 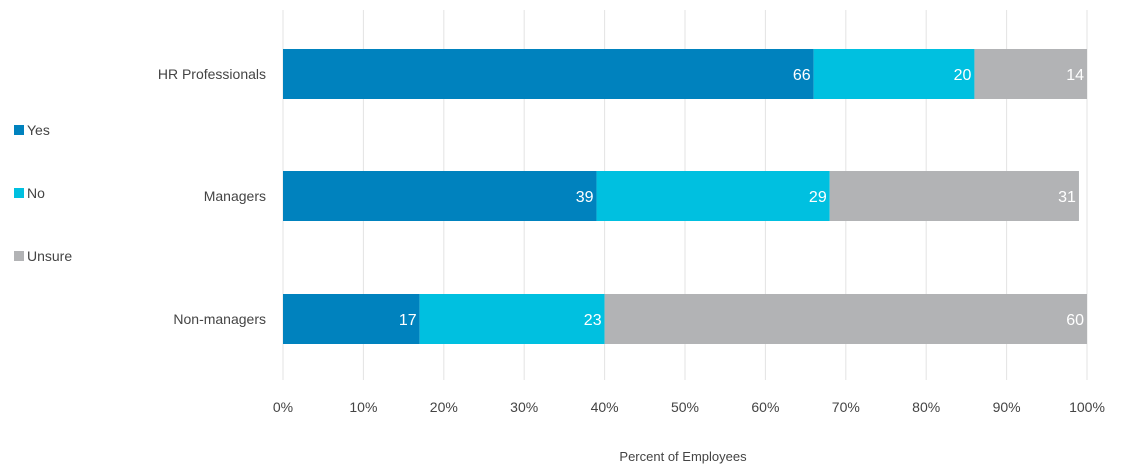 I want to click on bar-unsure-non-managers, so click(x=845, y=319).